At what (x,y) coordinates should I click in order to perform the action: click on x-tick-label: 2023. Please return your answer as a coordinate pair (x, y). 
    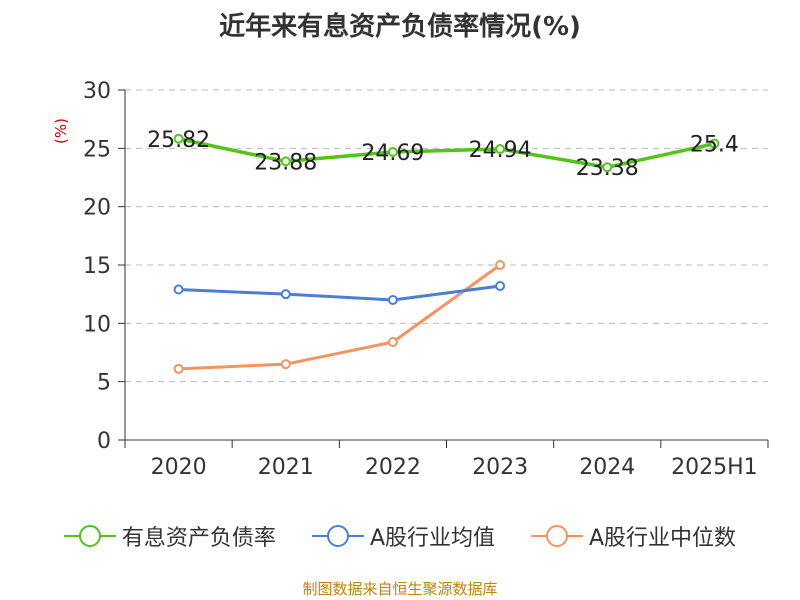
    Looking at the image, I should click on (500, 467).